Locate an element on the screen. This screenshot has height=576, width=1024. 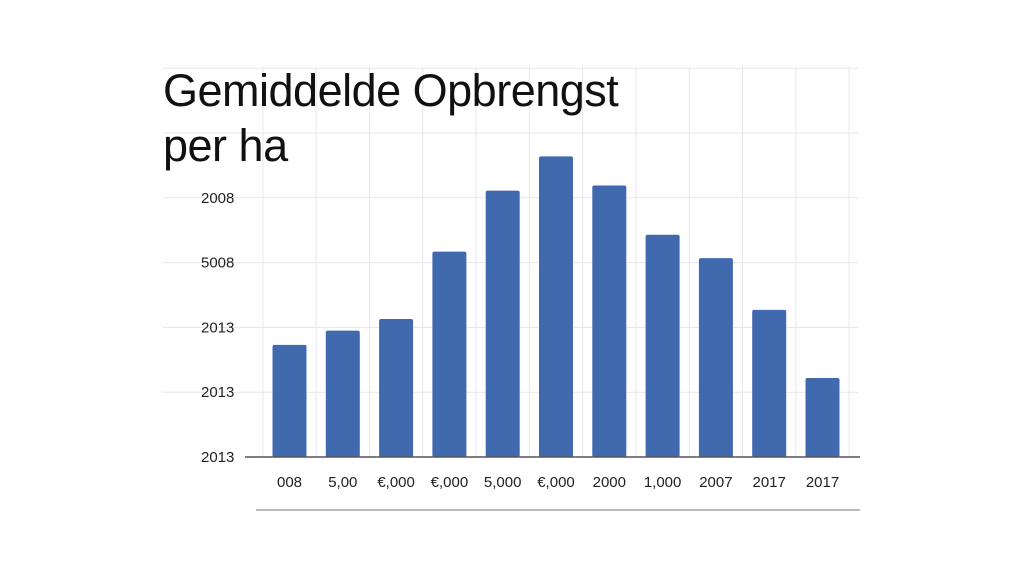
y-tick-labels: 2013 2013 2013 5008 2008 is located at coordinates (217, 328).